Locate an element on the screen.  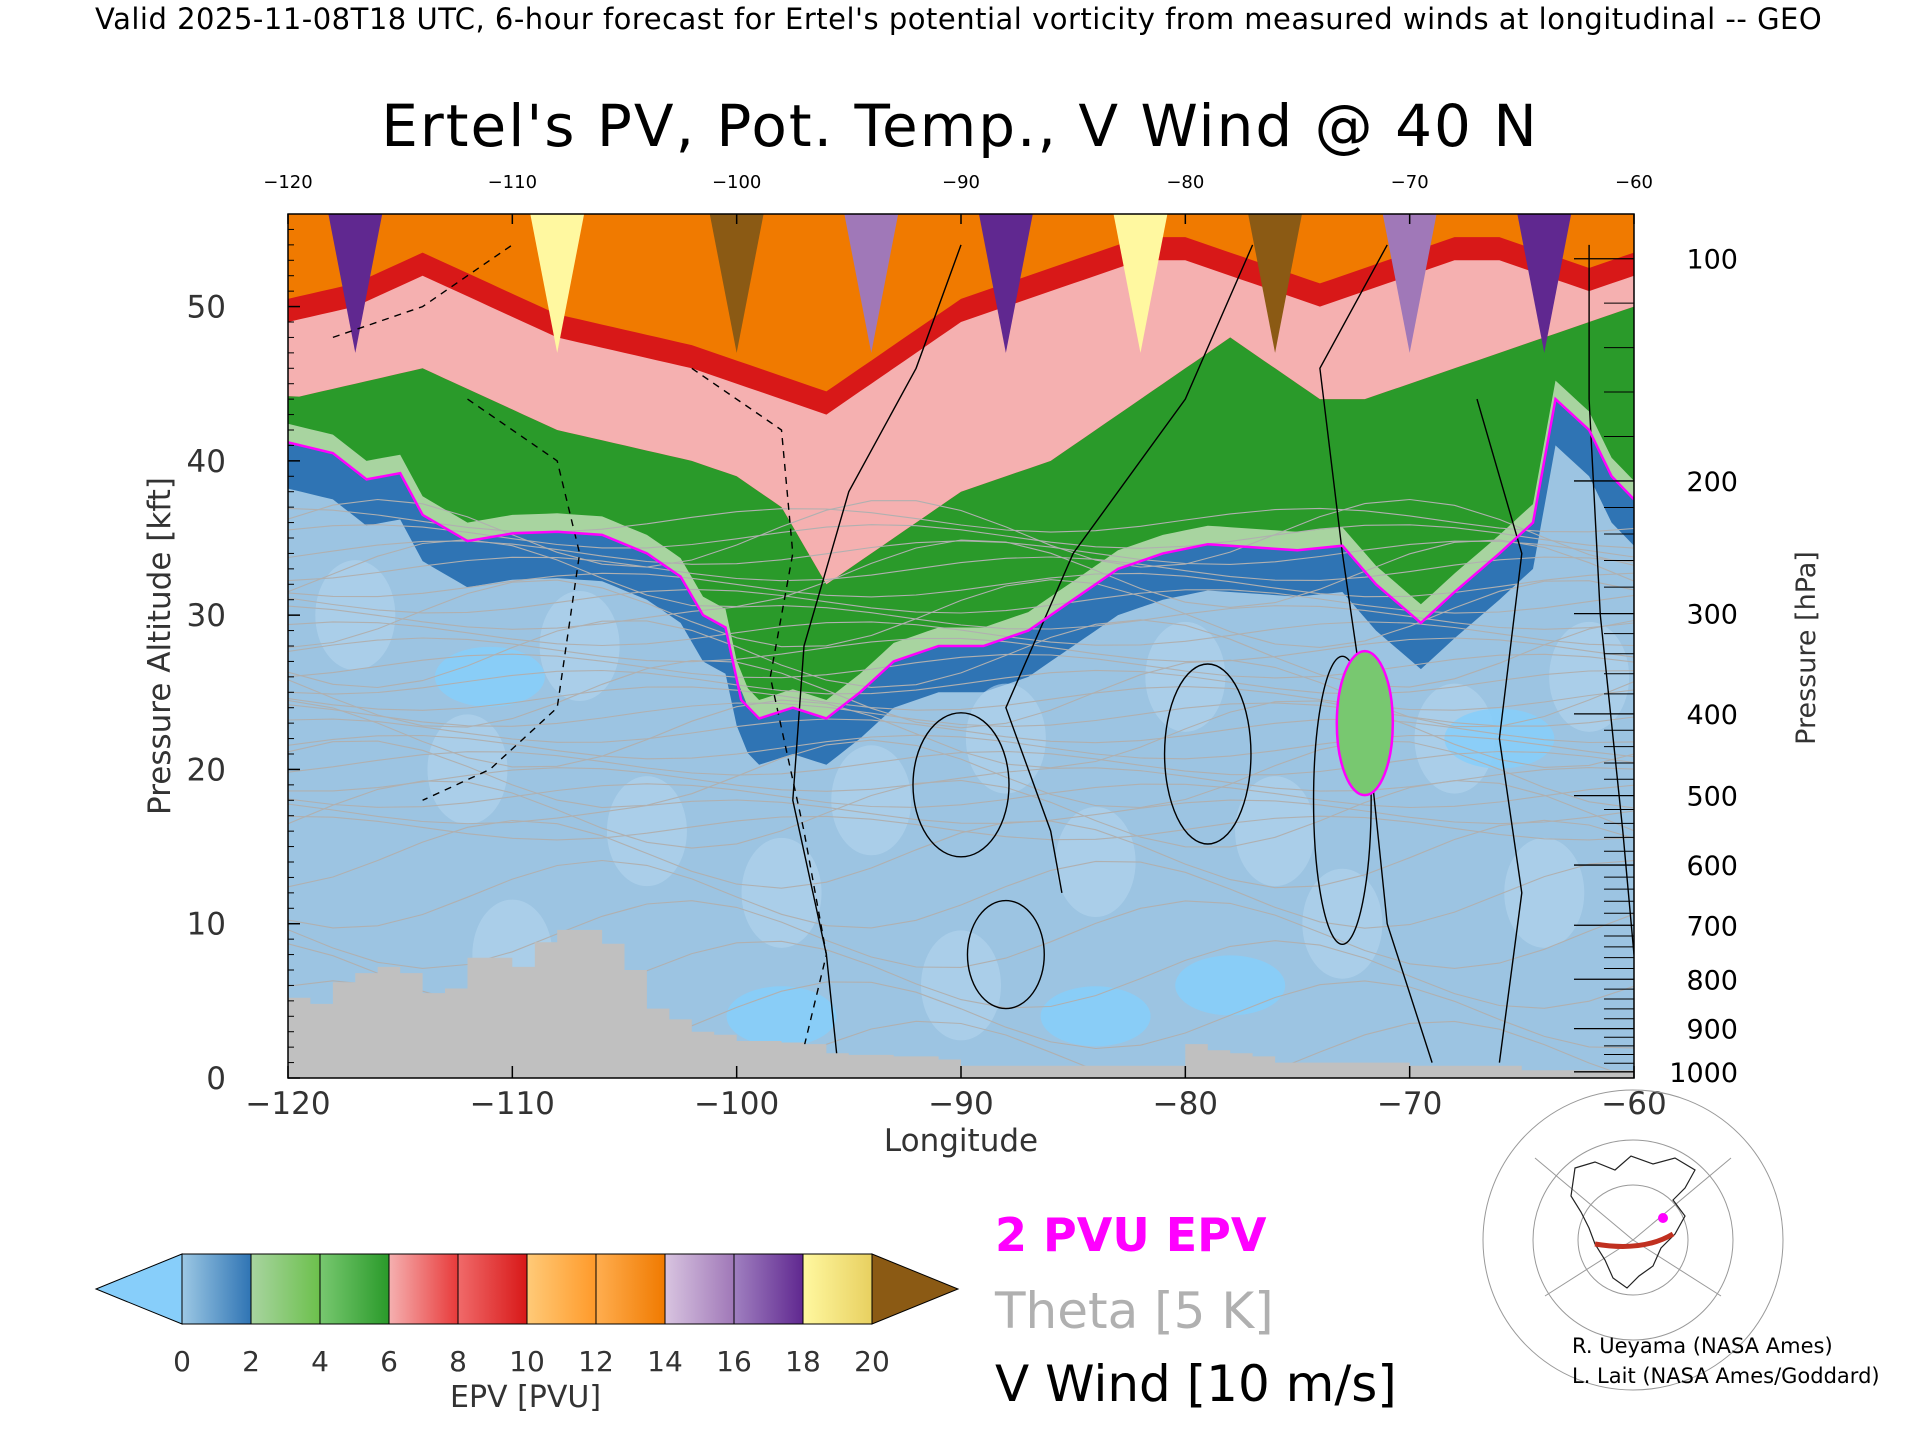
pressure-tick-label: 200 is located at coordinates (1712, 482).